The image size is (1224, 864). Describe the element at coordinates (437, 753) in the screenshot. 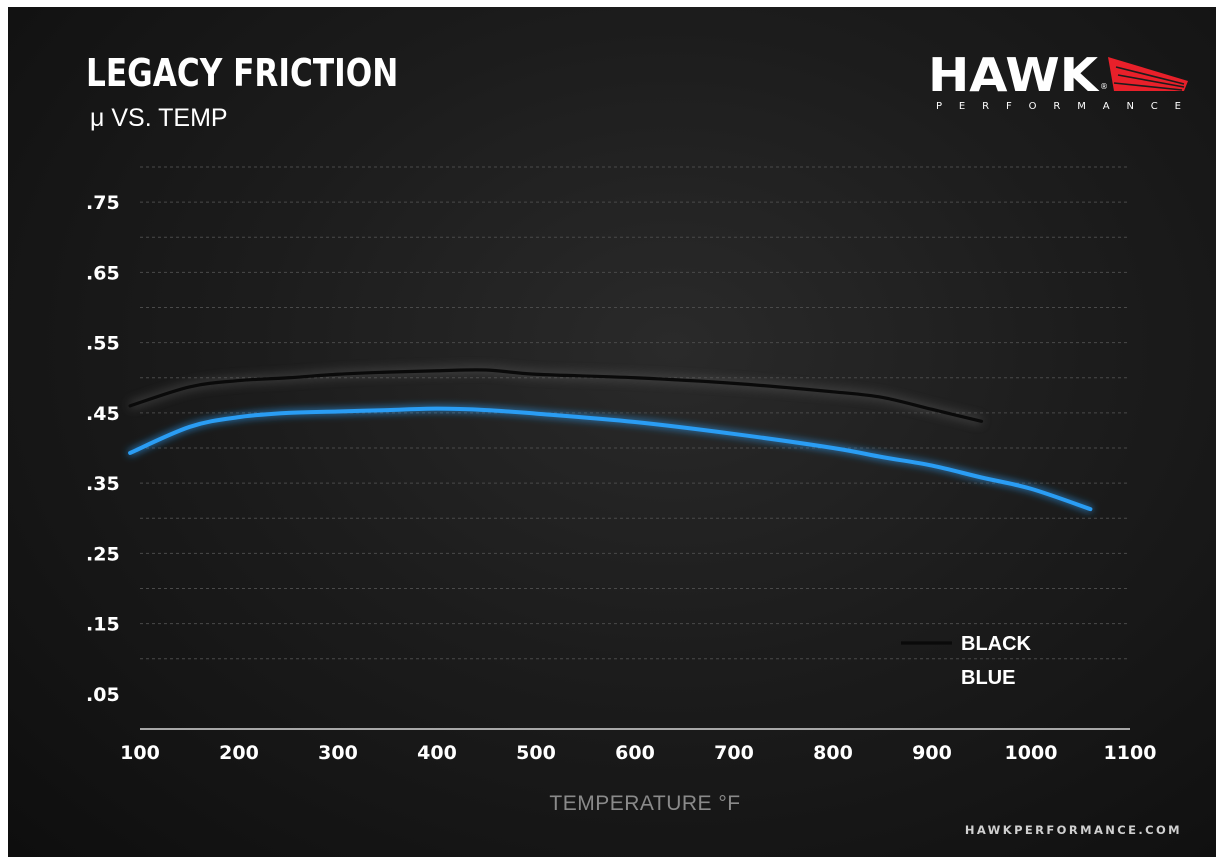

I see `x-tick-label: 400` at that location.